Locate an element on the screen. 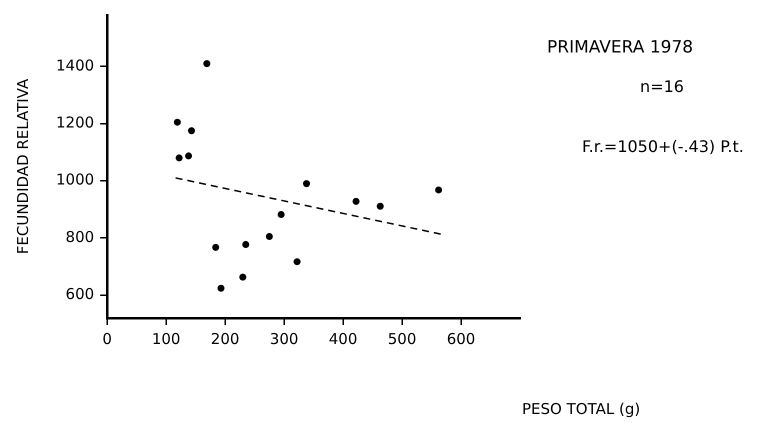 The height and width of the screenshot is (430, 767). y-tick-label: 800 is located at coordinates (80, 237).